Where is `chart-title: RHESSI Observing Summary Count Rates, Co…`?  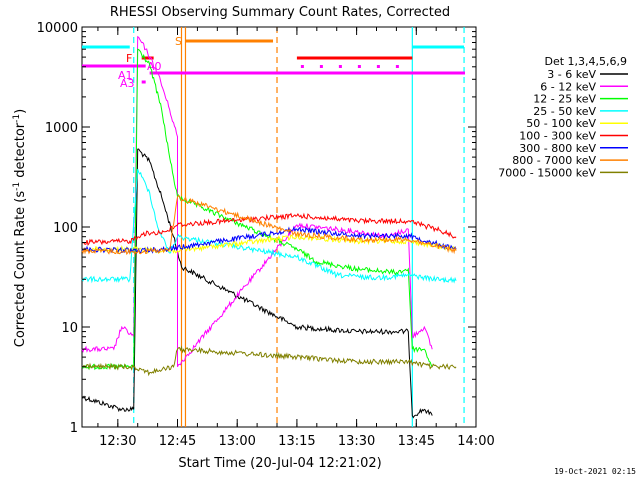
chart-title: RHESSI Observing Summary Count Rates, Co… is located at coordinates (280, 12).